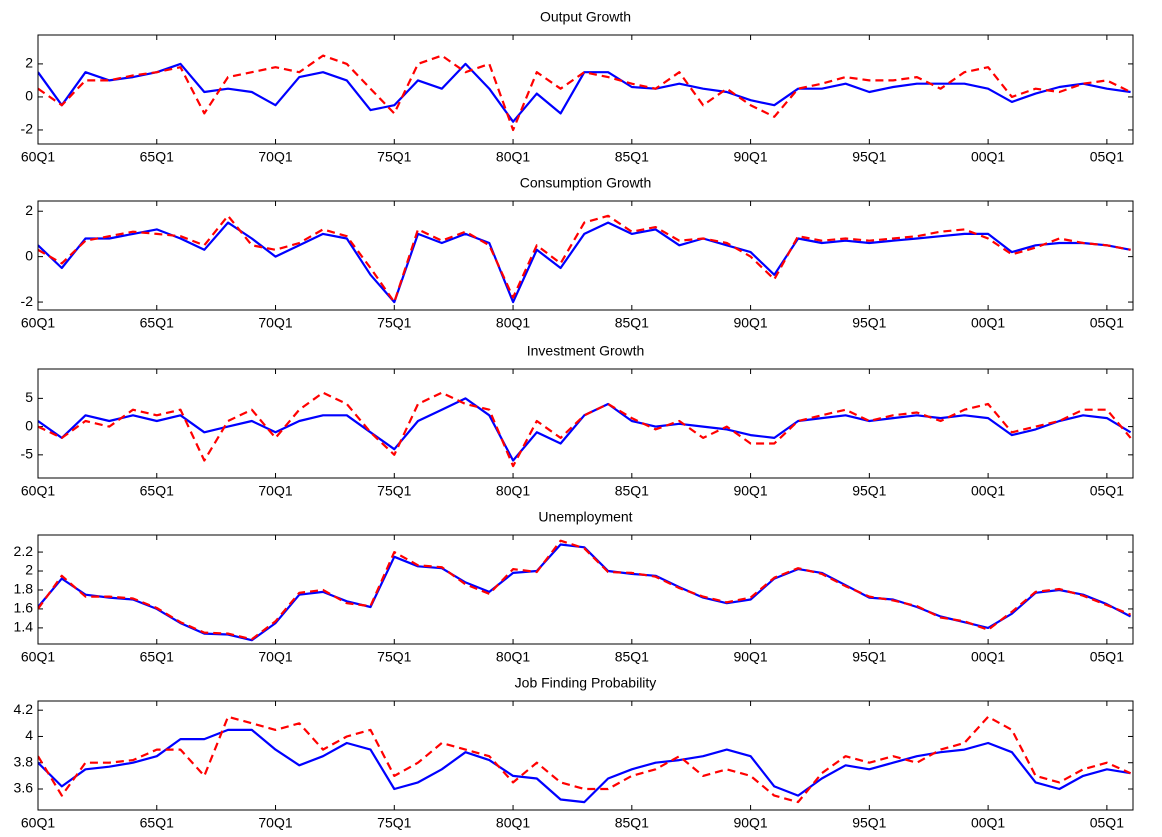 Image resolution: width=1162 pixels, height=837 pixels. I want to click on y-tick-label: 4.2, so click(24, 709).